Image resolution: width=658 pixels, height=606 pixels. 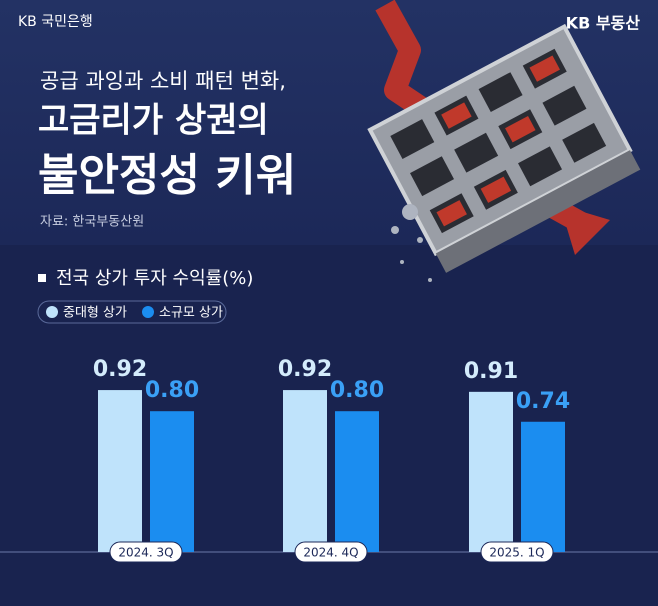 I want to click on debris, so click(x=411, y=243).